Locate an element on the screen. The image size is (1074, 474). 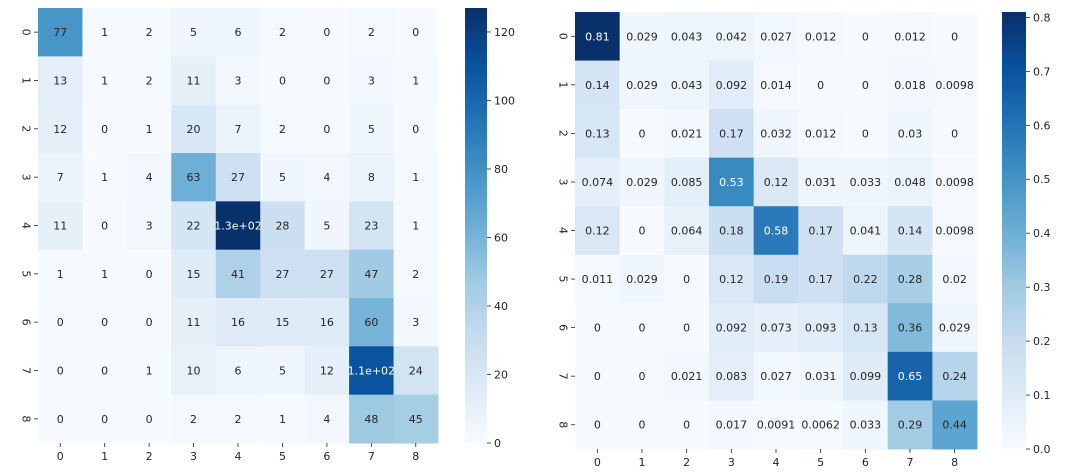
cell-label: 0.099 is located at coordinates (866, 376).